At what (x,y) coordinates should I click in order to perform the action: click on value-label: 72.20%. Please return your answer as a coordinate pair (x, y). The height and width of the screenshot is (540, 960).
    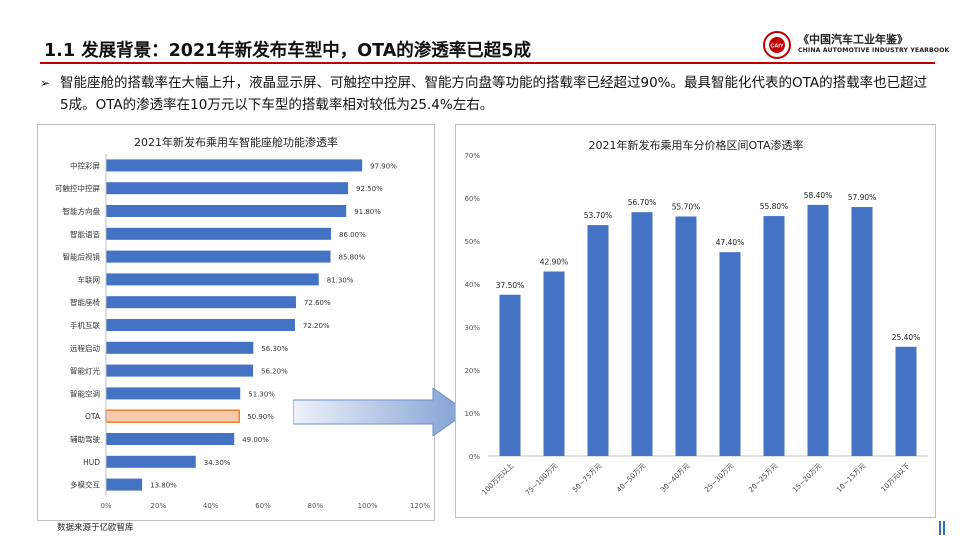
    Looking at the image, I should click on (316, 326).